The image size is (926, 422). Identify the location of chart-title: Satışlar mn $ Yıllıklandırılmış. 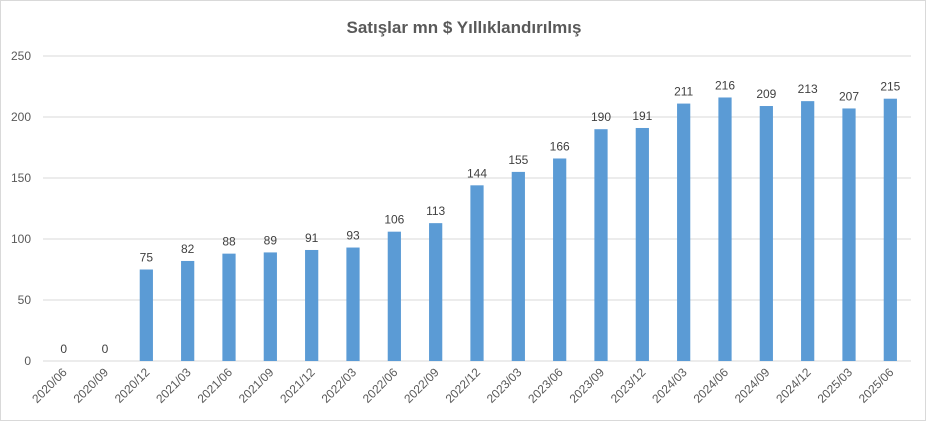
(464, 27).